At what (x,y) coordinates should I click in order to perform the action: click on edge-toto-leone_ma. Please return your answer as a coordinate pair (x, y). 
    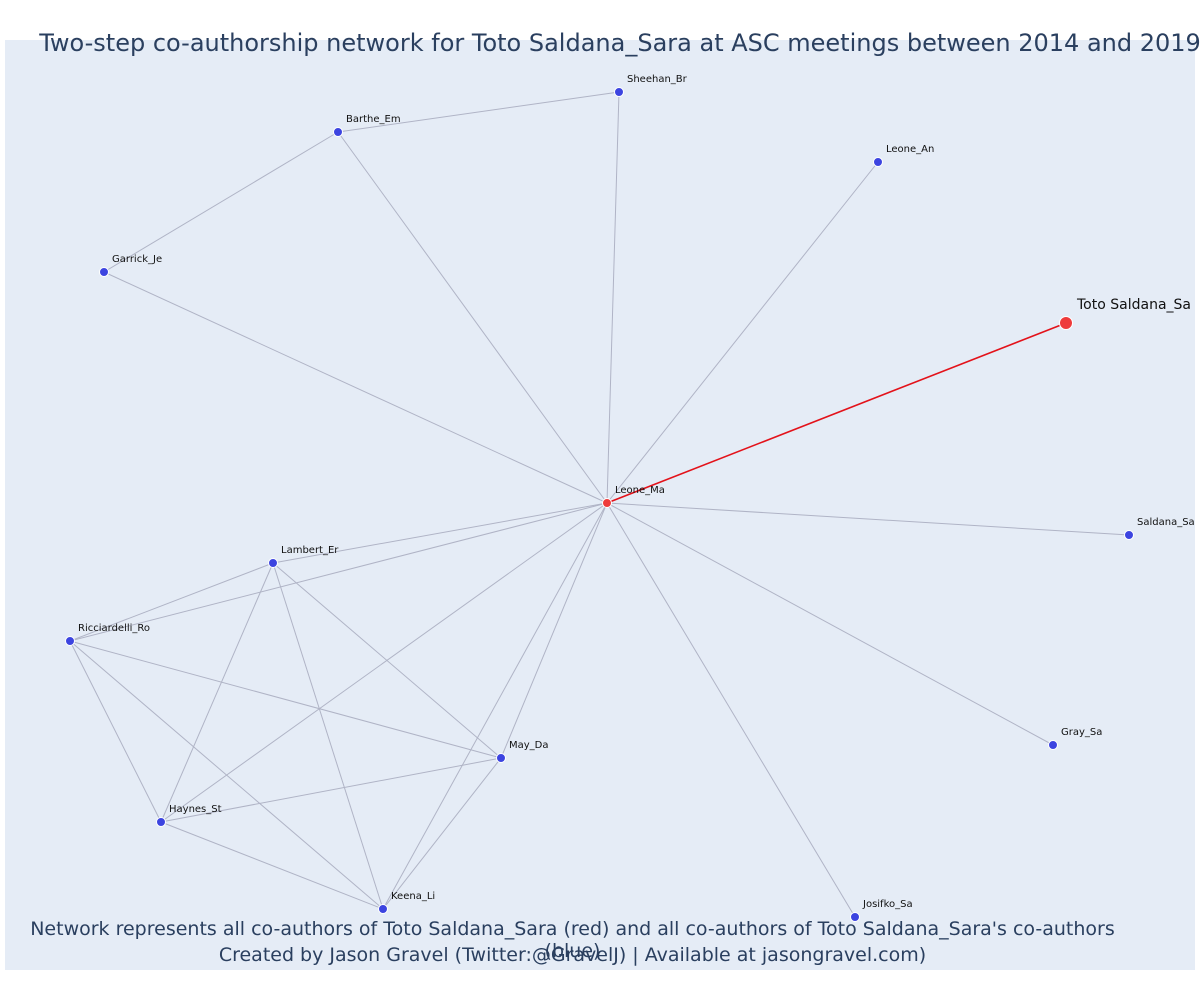
    Looking at the image, I should click on (836, 413).